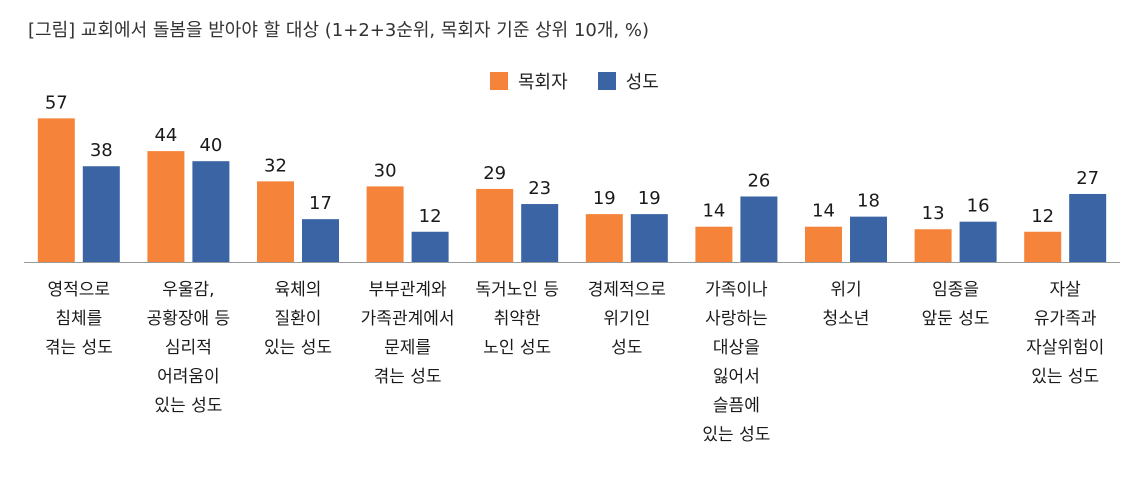 Image resolution: width=1140 pixels, height=482 pixels. Describe the element at coordinates (79, 290) in the screenshot. I see `category-label-line: 영적으로` at that location.